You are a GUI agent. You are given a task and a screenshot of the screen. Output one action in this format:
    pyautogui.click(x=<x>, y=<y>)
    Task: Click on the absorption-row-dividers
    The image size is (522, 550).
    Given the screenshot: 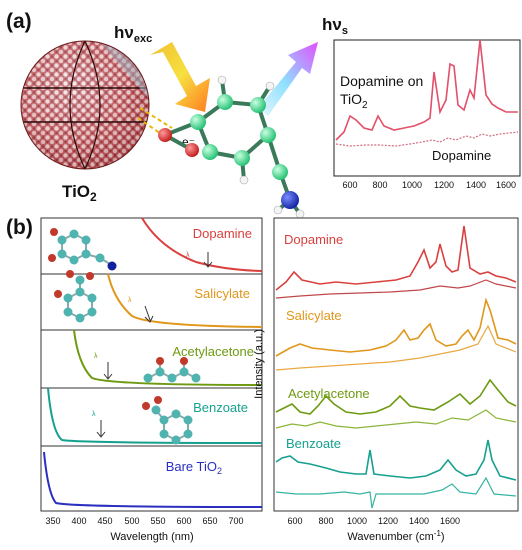 What is the action you would take?
    pyautogui.click(x=151, y=360)
    